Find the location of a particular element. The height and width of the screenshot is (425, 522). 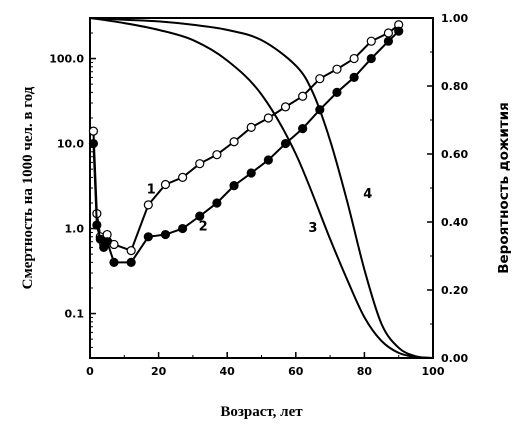

left-tick-label: 100.0 is located at coordinates (66, 59).